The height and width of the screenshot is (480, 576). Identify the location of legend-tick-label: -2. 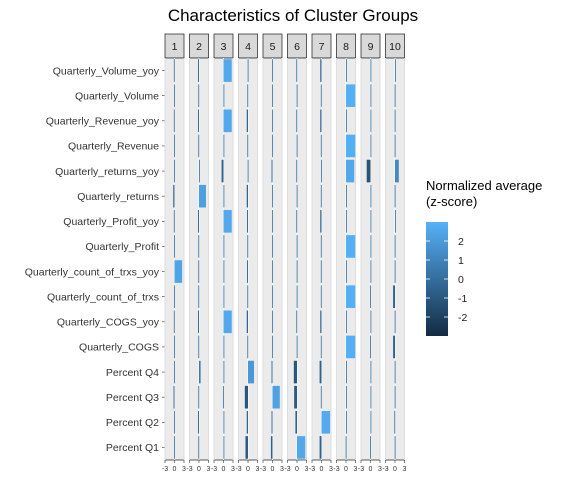
(462, 318).